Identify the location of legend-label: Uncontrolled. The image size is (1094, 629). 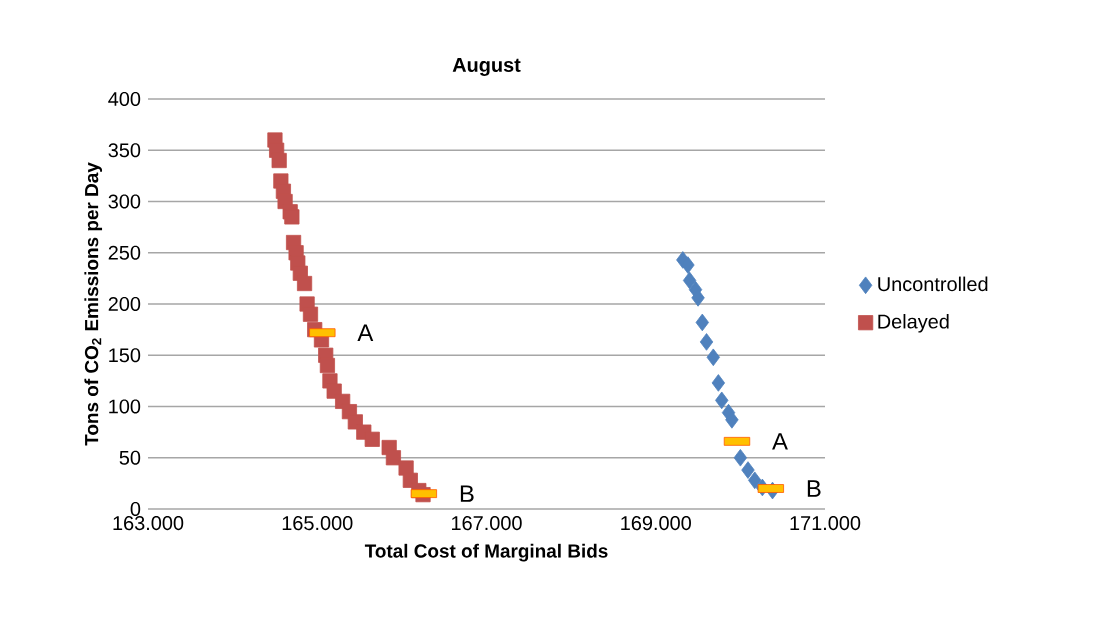
(933, 284).